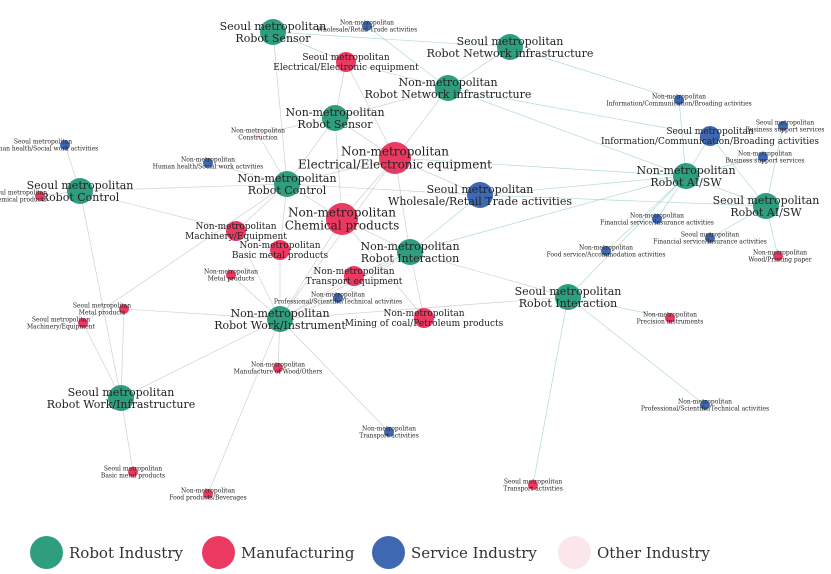 The height and width of the screenshot is (574, 831). What do you see at coordinates (280, 319) in the screenshot?
I see `node-circle-nmr_workinst` at bounding box center [280, 319].